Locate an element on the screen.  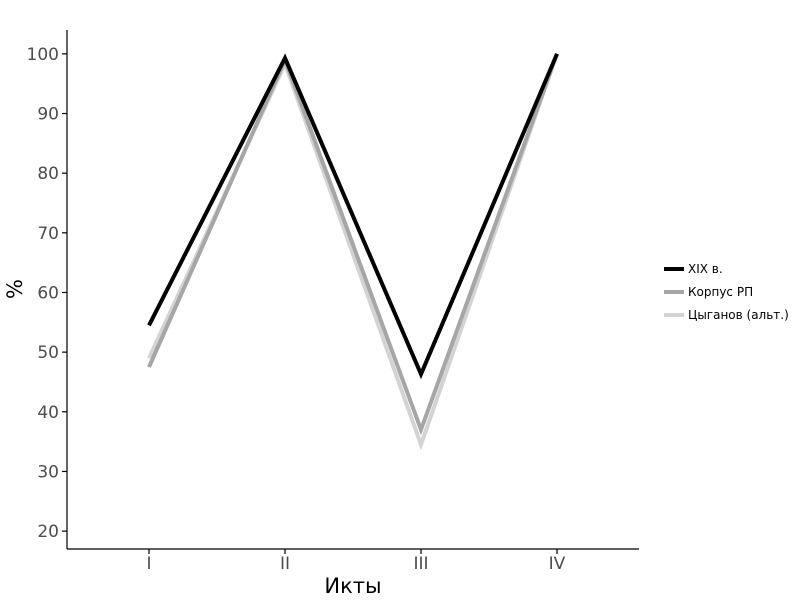
y-tick-label: 60 is located at coordinates (48, 293).